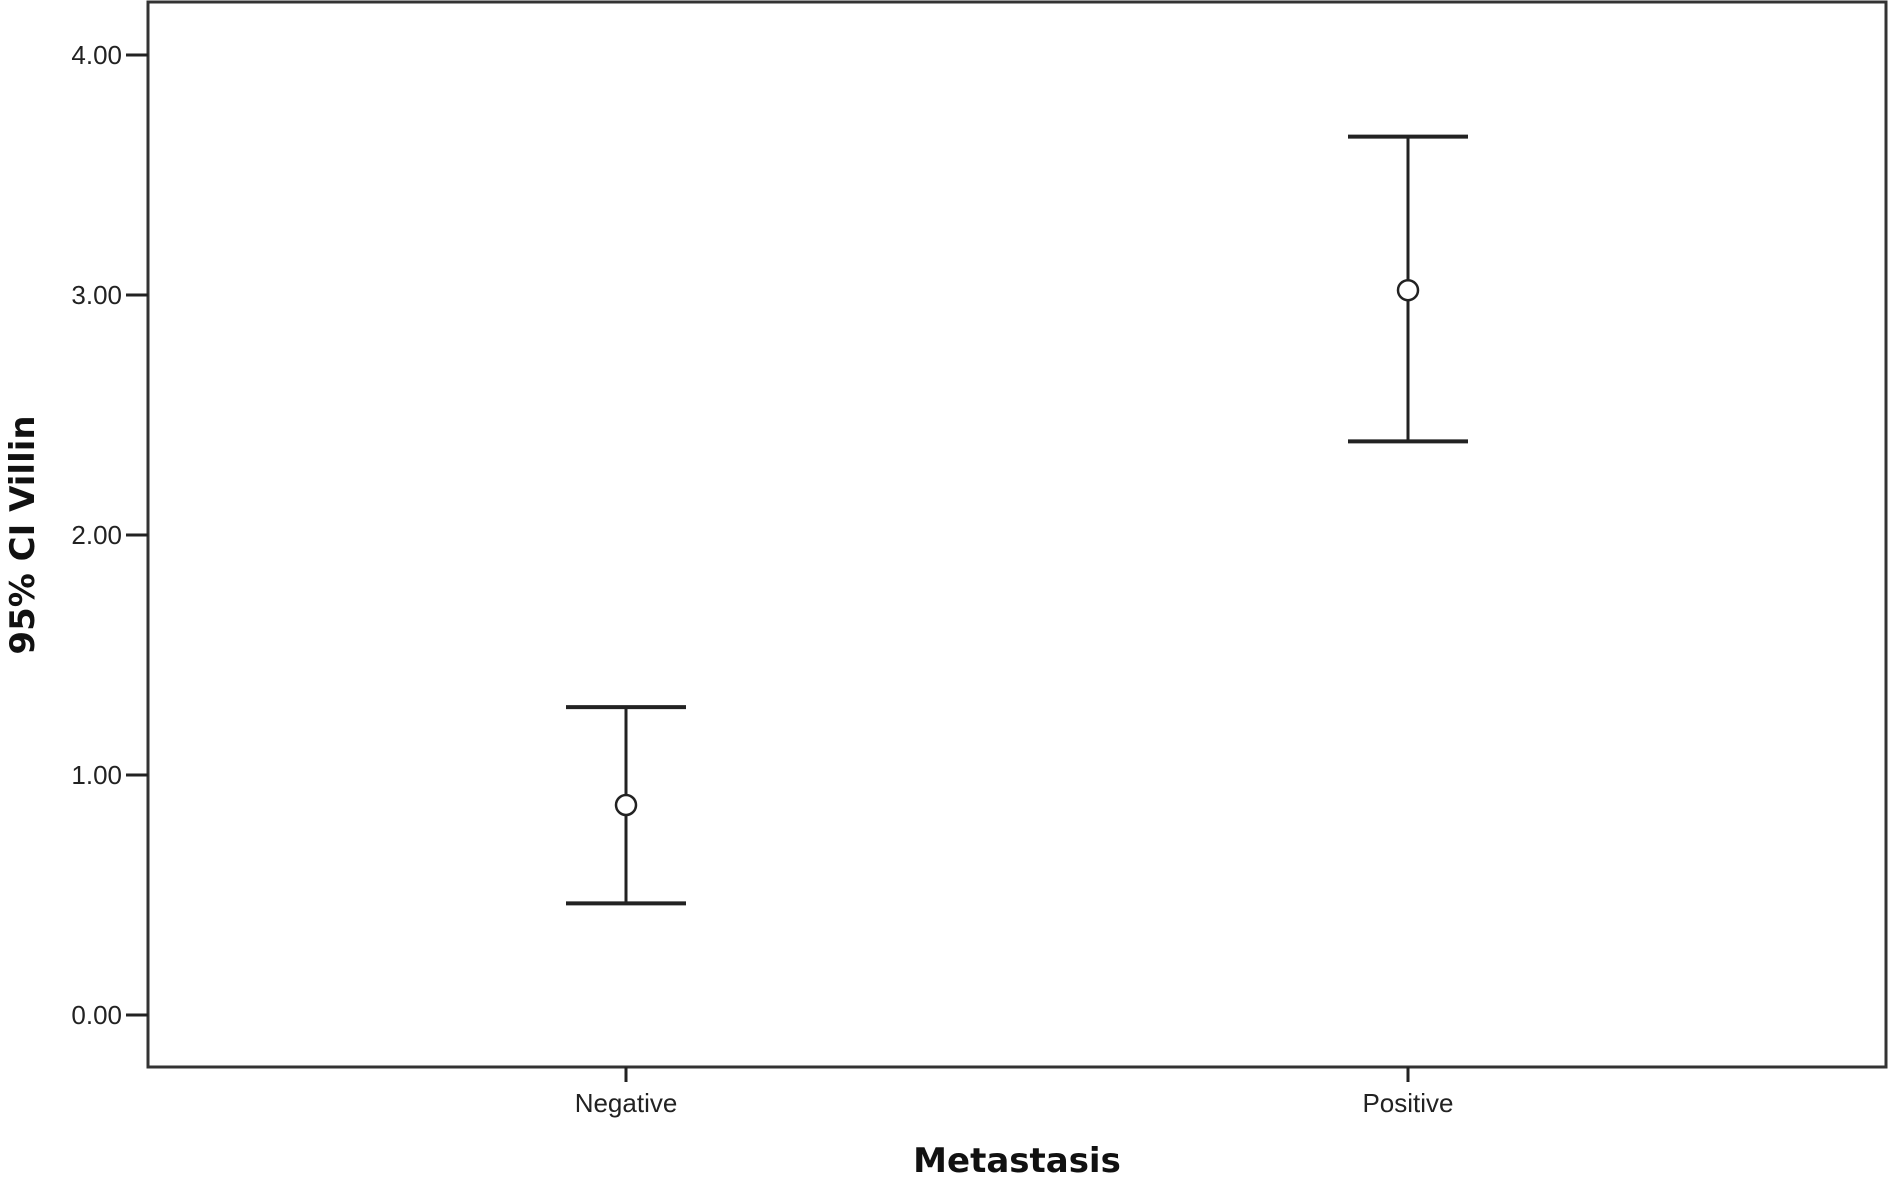 The image size is (1890, 1178). I want to click on y-tick-label: 0.00, so click(96, 1015).